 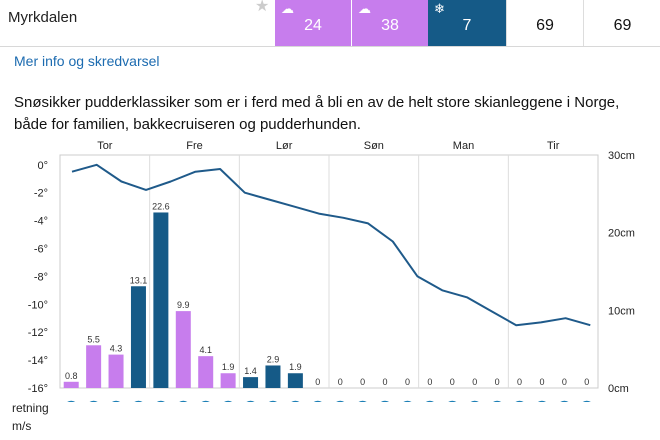 I want to click on y-right-tick: 20cm, so click(x=621, y=234).